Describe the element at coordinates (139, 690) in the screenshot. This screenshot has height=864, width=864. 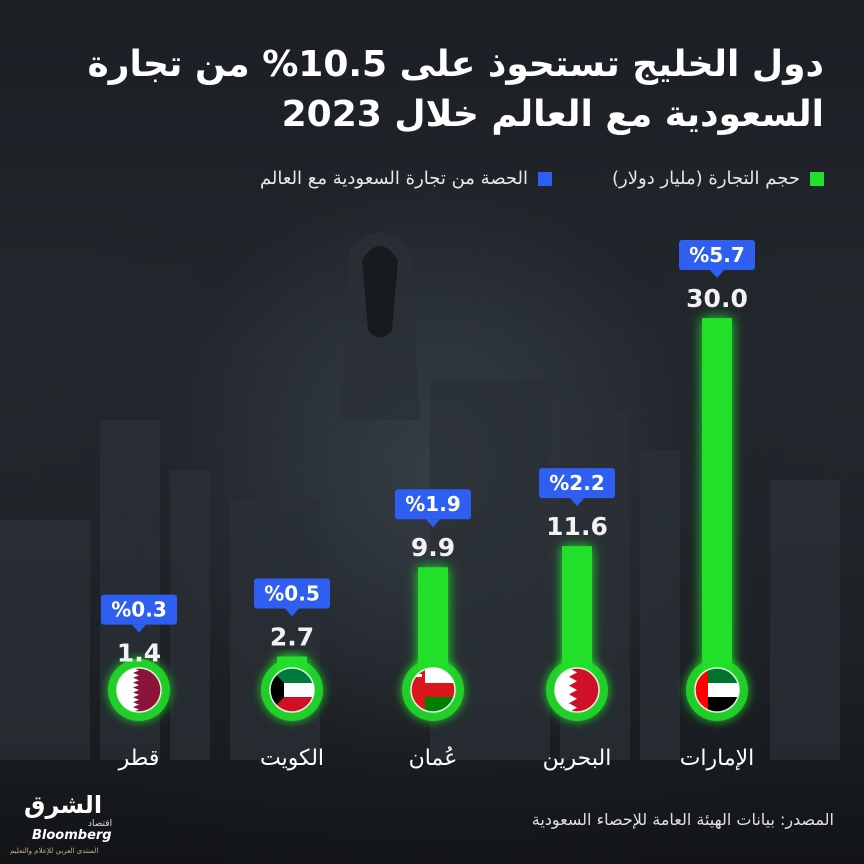
I see `qatar-flag-icon` at that location.